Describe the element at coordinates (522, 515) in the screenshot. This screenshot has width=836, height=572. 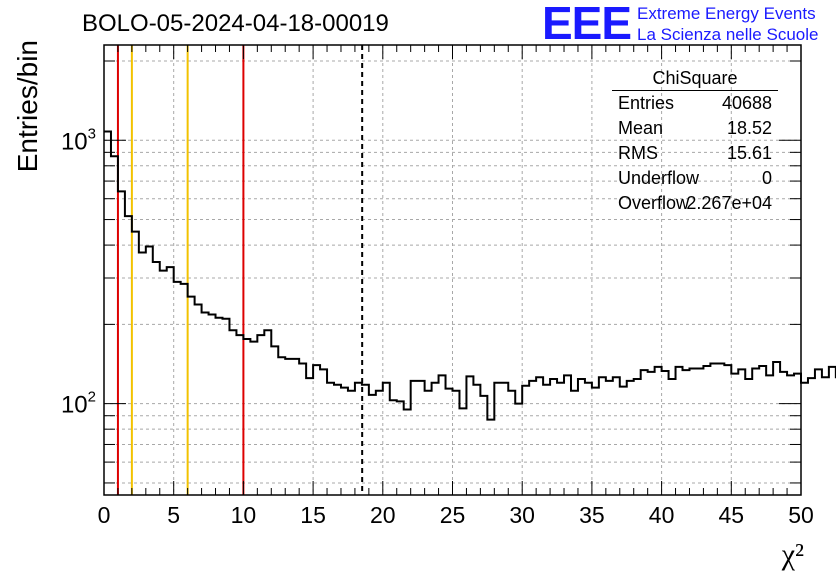
I see `x-tick-label: 30` at that location.